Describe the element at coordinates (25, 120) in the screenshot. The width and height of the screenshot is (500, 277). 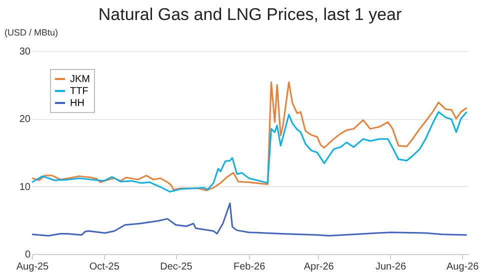
I see `y-tick-label: 20` at that location.